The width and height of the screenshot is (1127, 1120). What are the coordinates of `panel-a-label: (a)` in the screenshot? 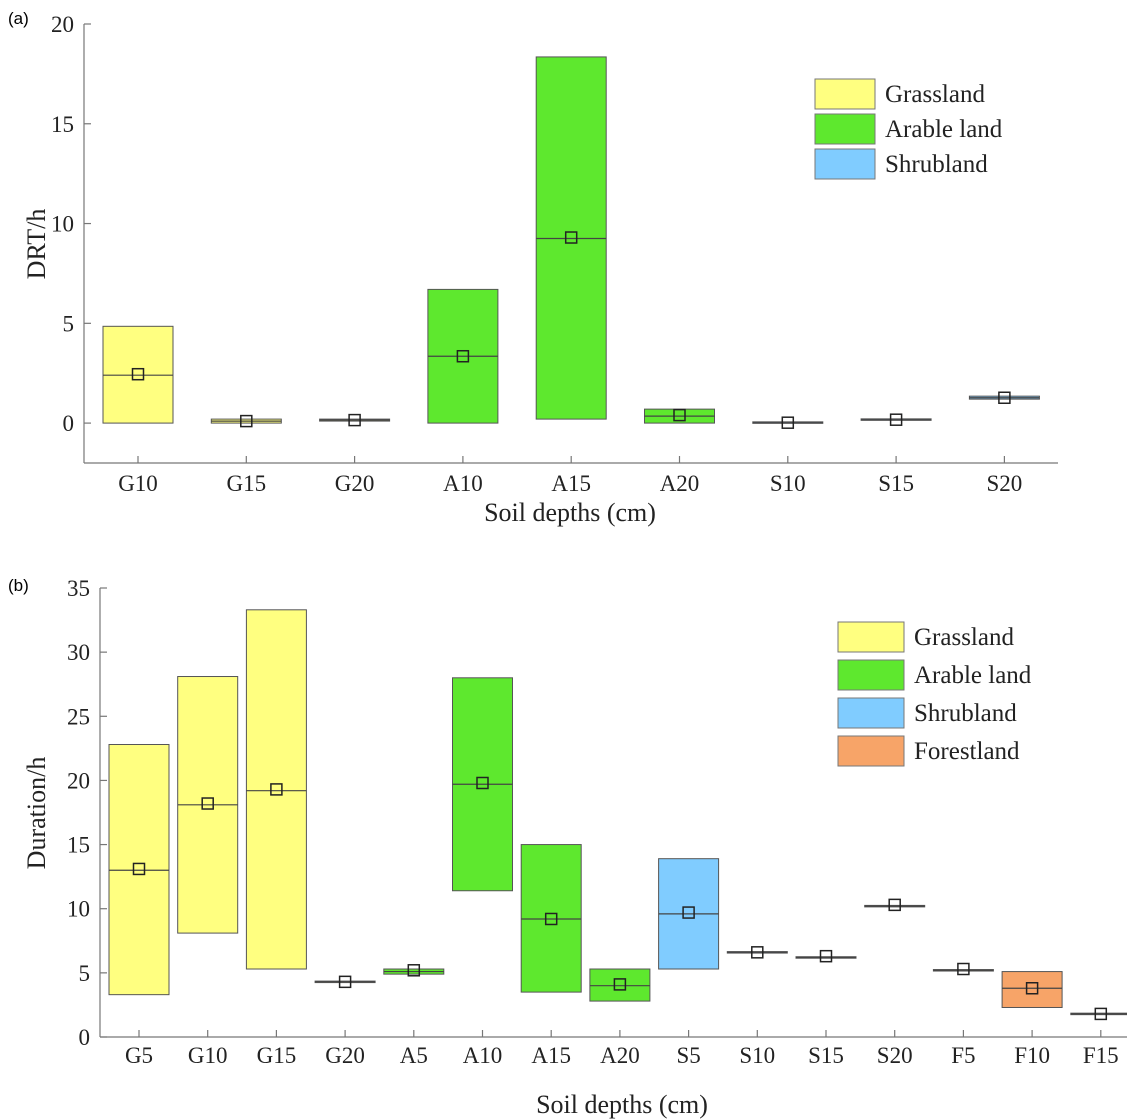 It's located at (18, 18).